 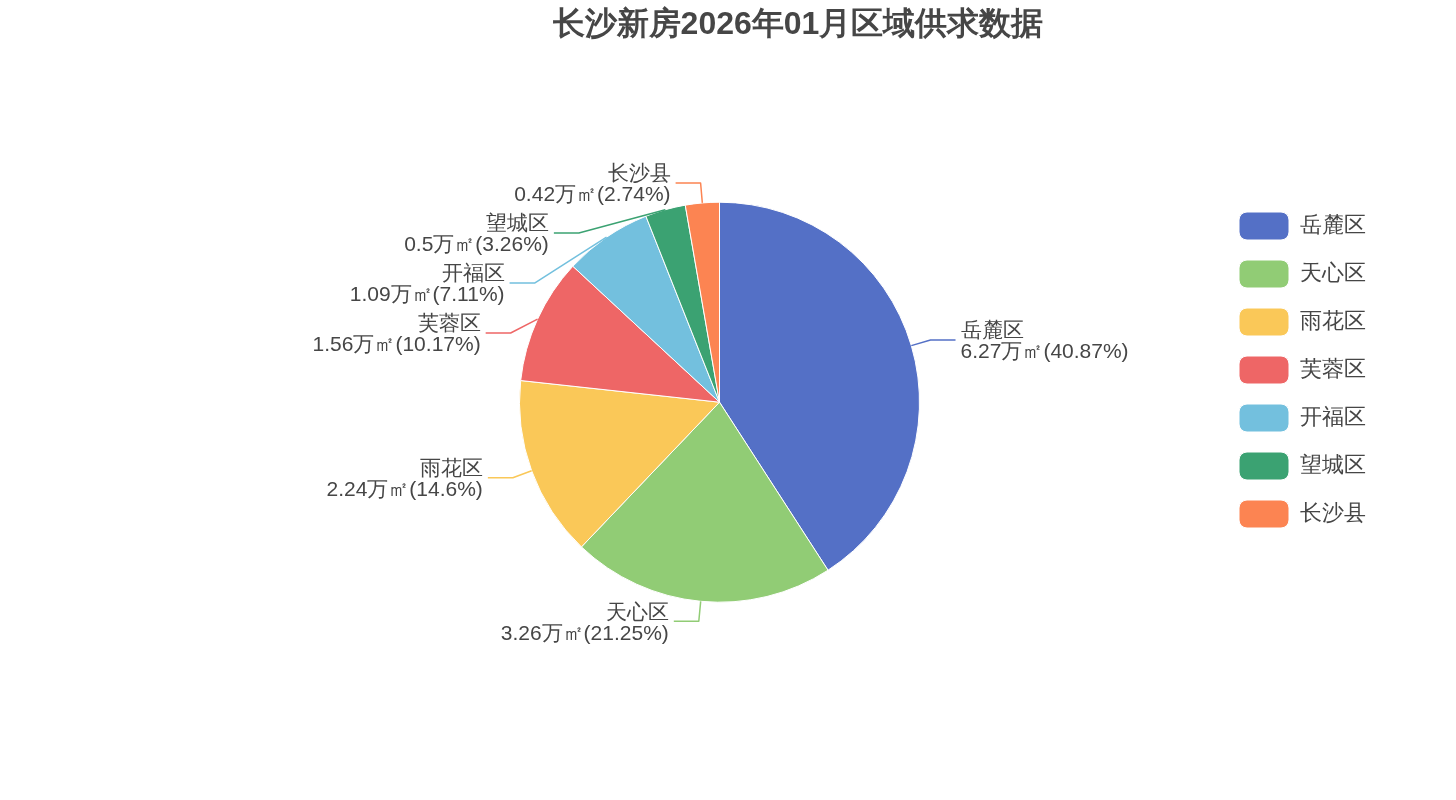 I want to click on chart-title: 长沙新房2026年01月区域供求数据, so click(x=797, y=23).